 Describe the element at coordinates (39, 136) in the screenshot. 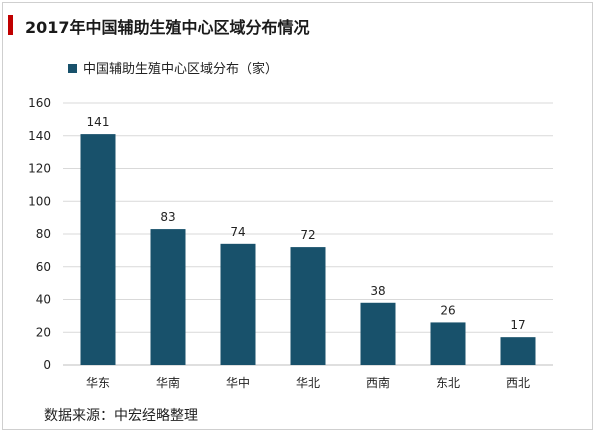

I see `y-tick-label: 140` at that location.